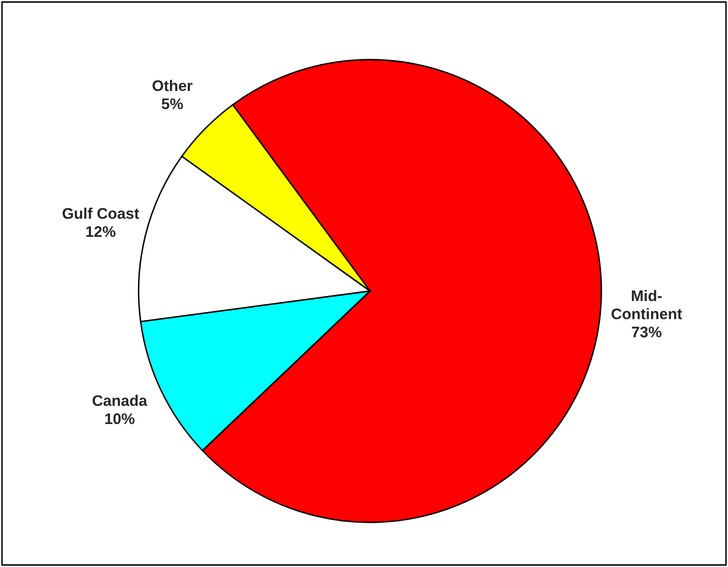 This screenshot has height=567, width=728. Describe the element at coordinates (172, 86) in the screenshot. I see `slice-label: Other` at that location.